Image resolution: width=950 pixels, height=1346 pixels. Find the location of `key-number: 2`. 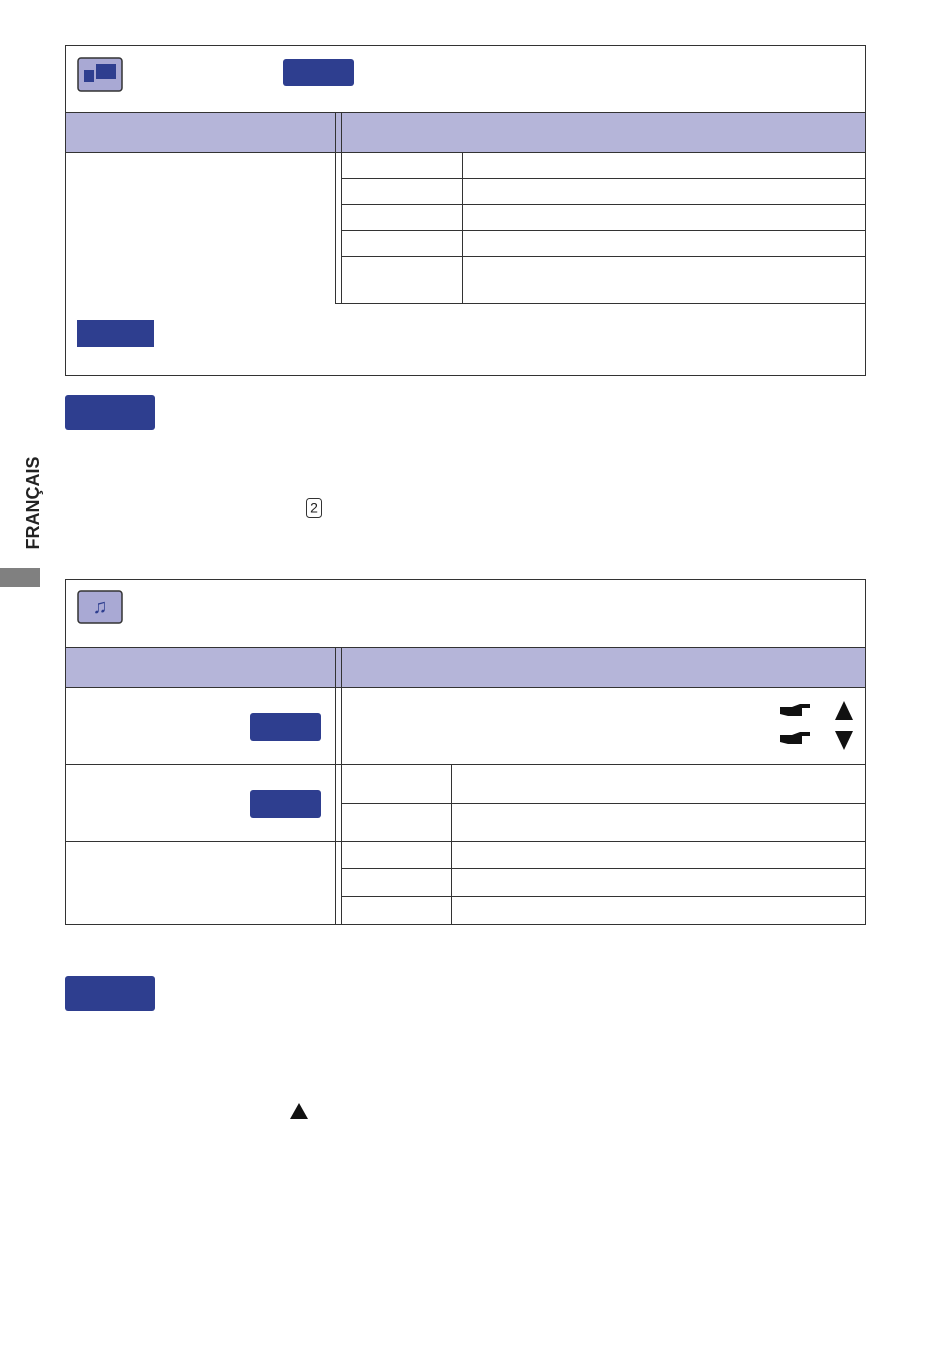

key-number: 2 is located at coordinates (314, 508).